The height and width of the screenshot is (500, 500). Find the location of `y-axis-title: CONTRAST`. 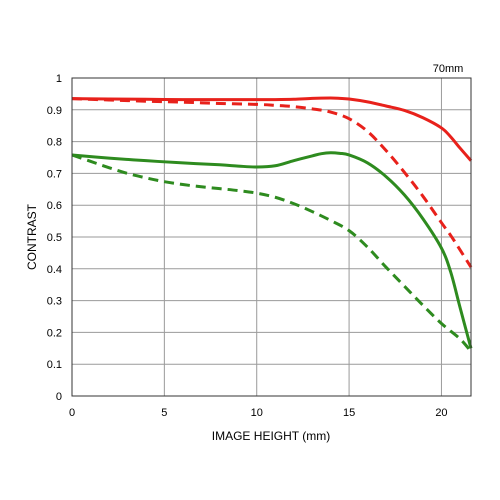

y-axis-title: CONTRAST is located at coordinates (32, 236).